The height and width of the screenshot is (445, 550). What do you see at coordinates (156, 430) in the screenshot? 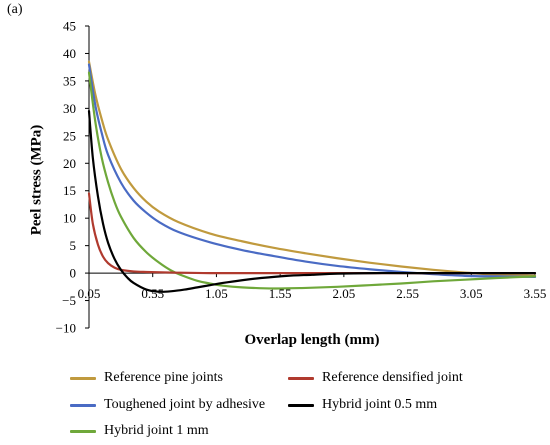
I see `legend-label-hybrid-1: Hybrid joint 1 mm` at bounding box center [156, 430].